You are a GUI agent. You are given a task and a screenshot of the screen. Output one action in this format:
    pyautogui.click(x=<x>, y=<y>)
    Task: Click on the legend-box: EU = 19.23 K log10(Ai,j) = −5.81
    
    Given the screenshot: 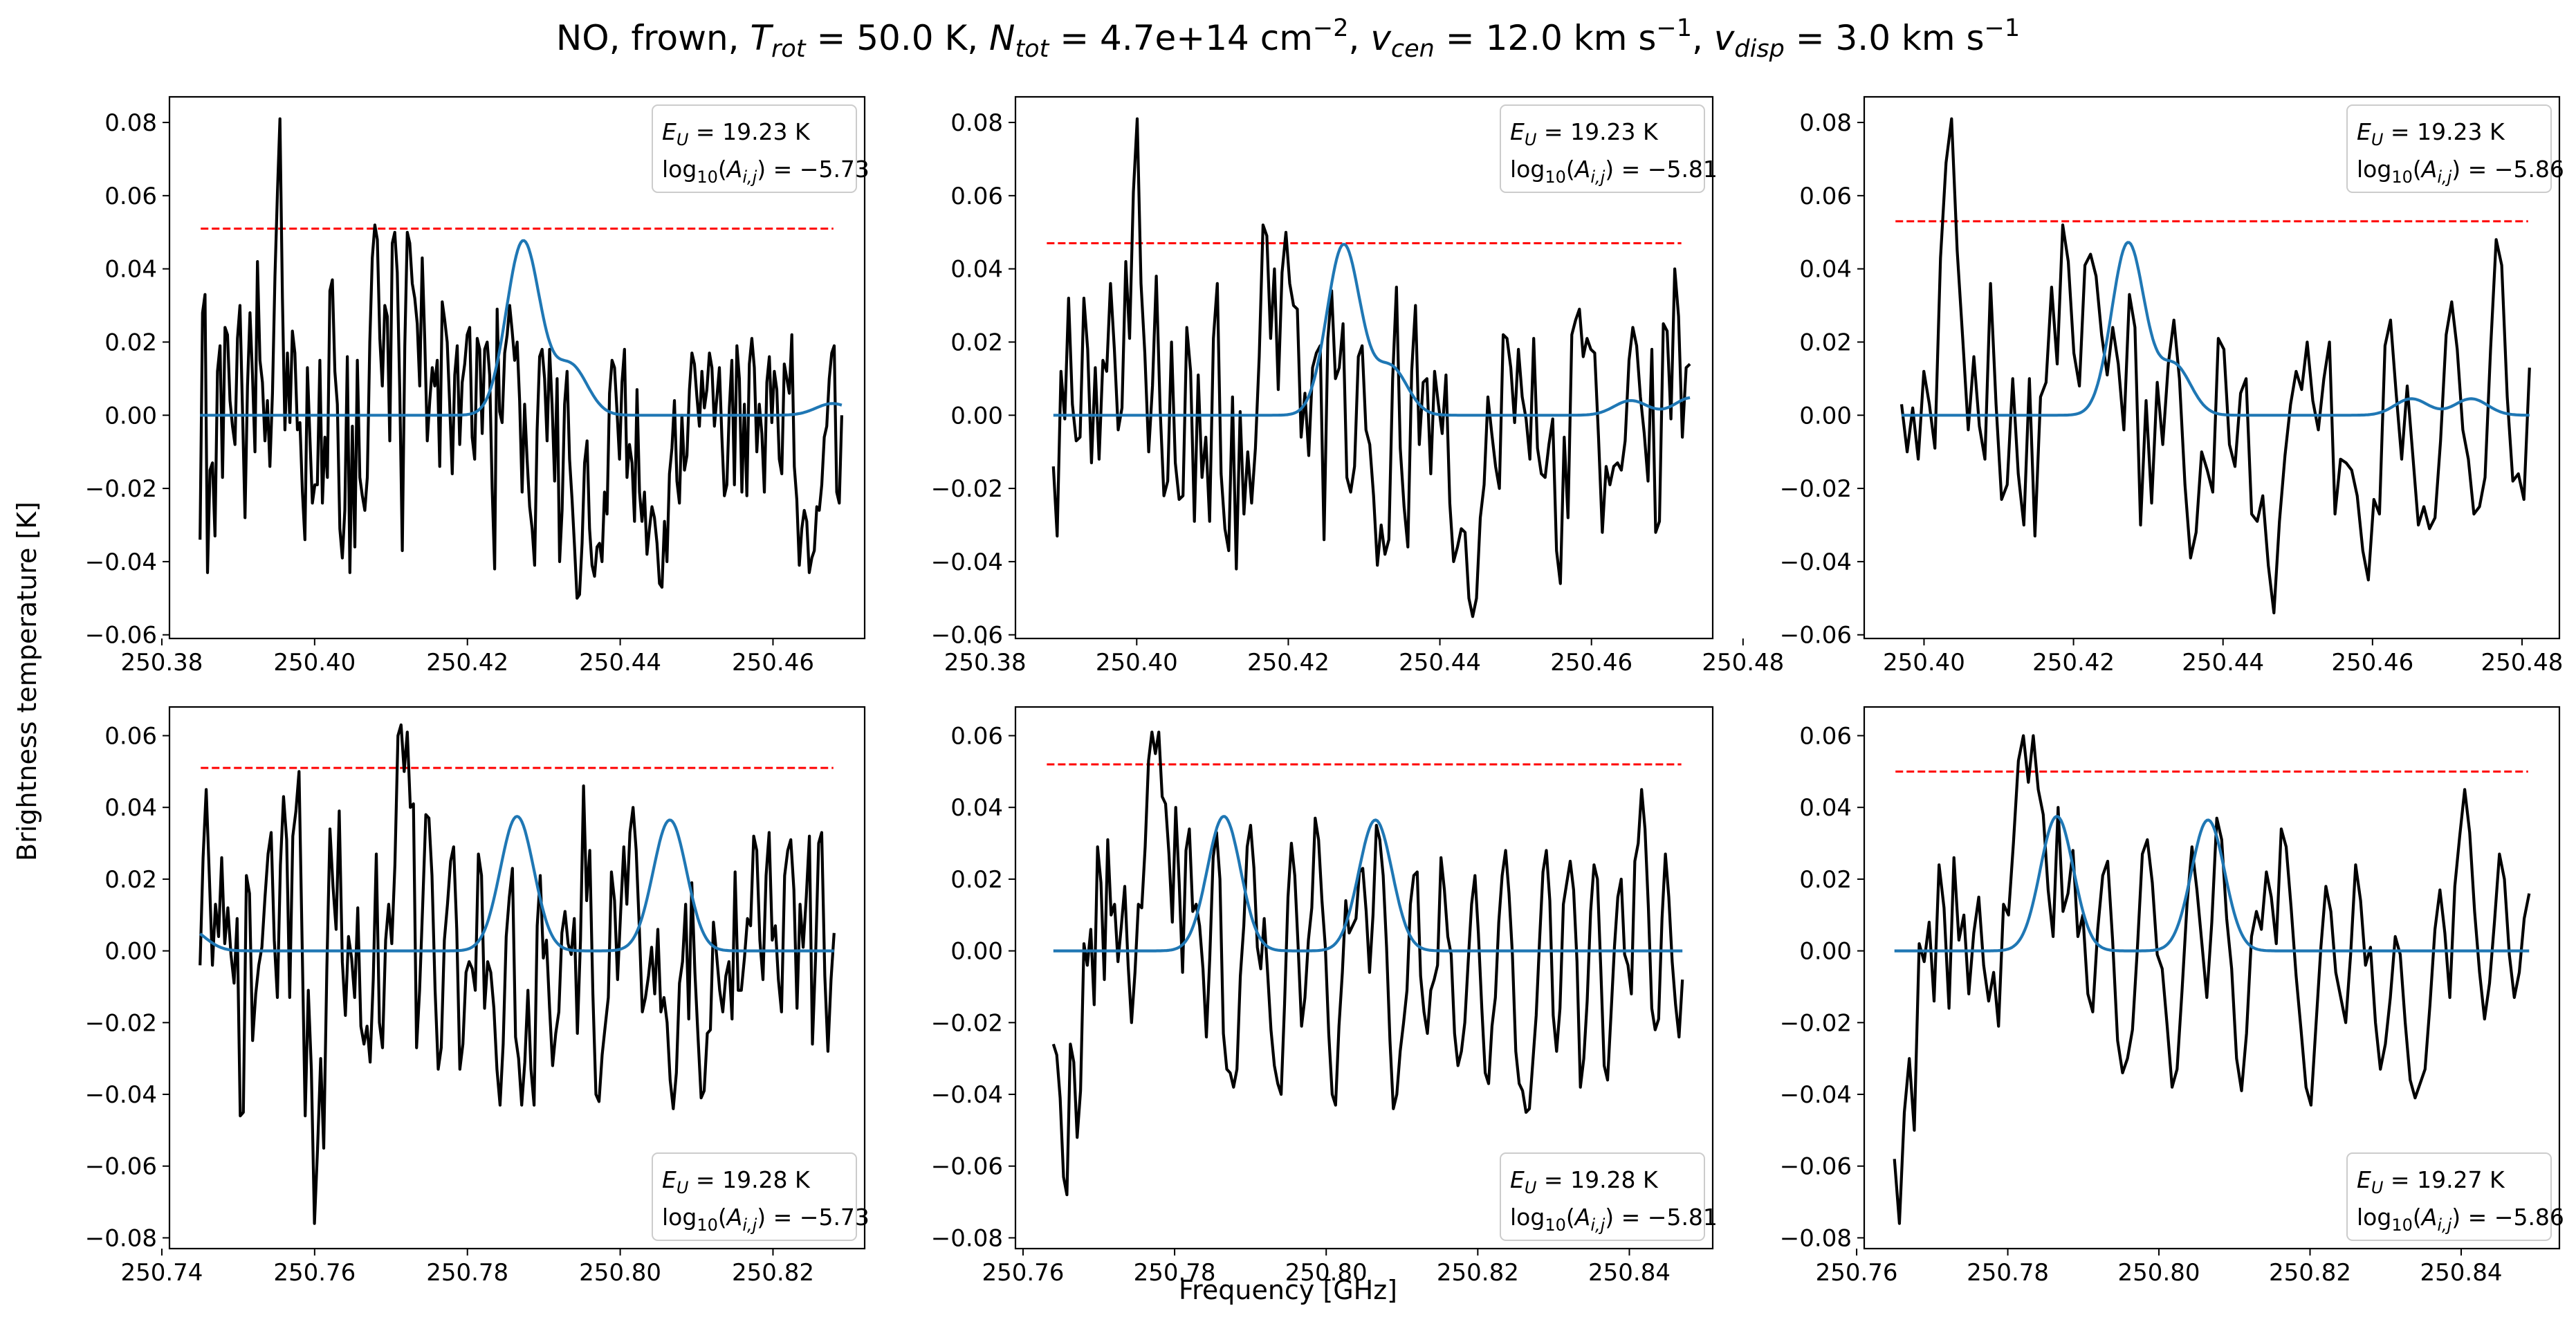 What is the action you would take?
    pyautogui.click(x=1609, y=148)
    